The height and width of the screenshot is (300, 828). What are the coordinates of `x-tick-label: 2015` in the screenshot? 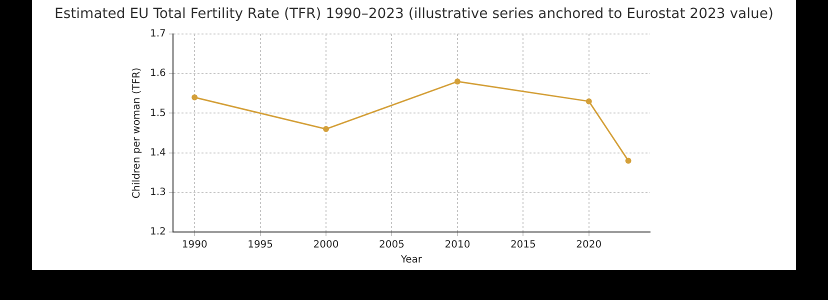 It's located at (523, 245).